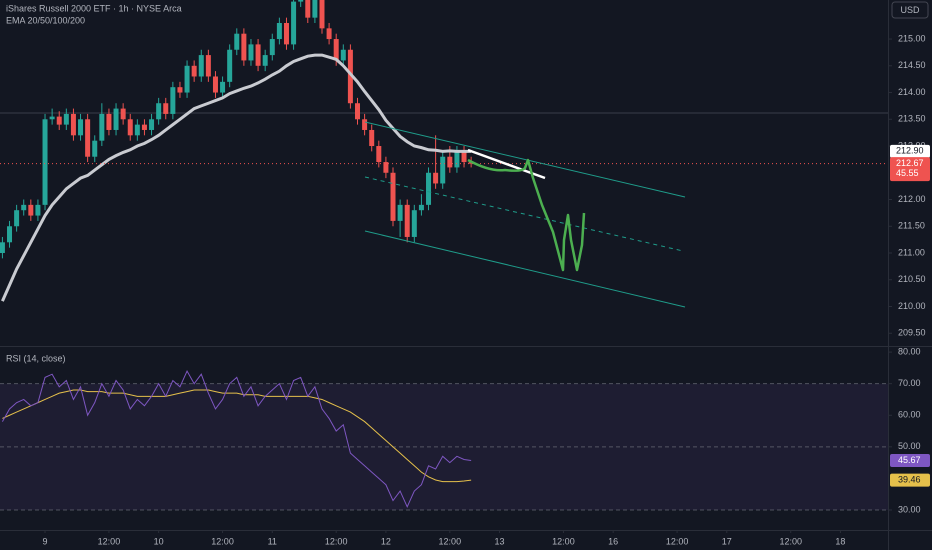 The width and height of the screenshot is (932, 550). Describe the element at coordinates (912, 306) in the screenshot. I see `y-tick-label: 210.00` at that location.